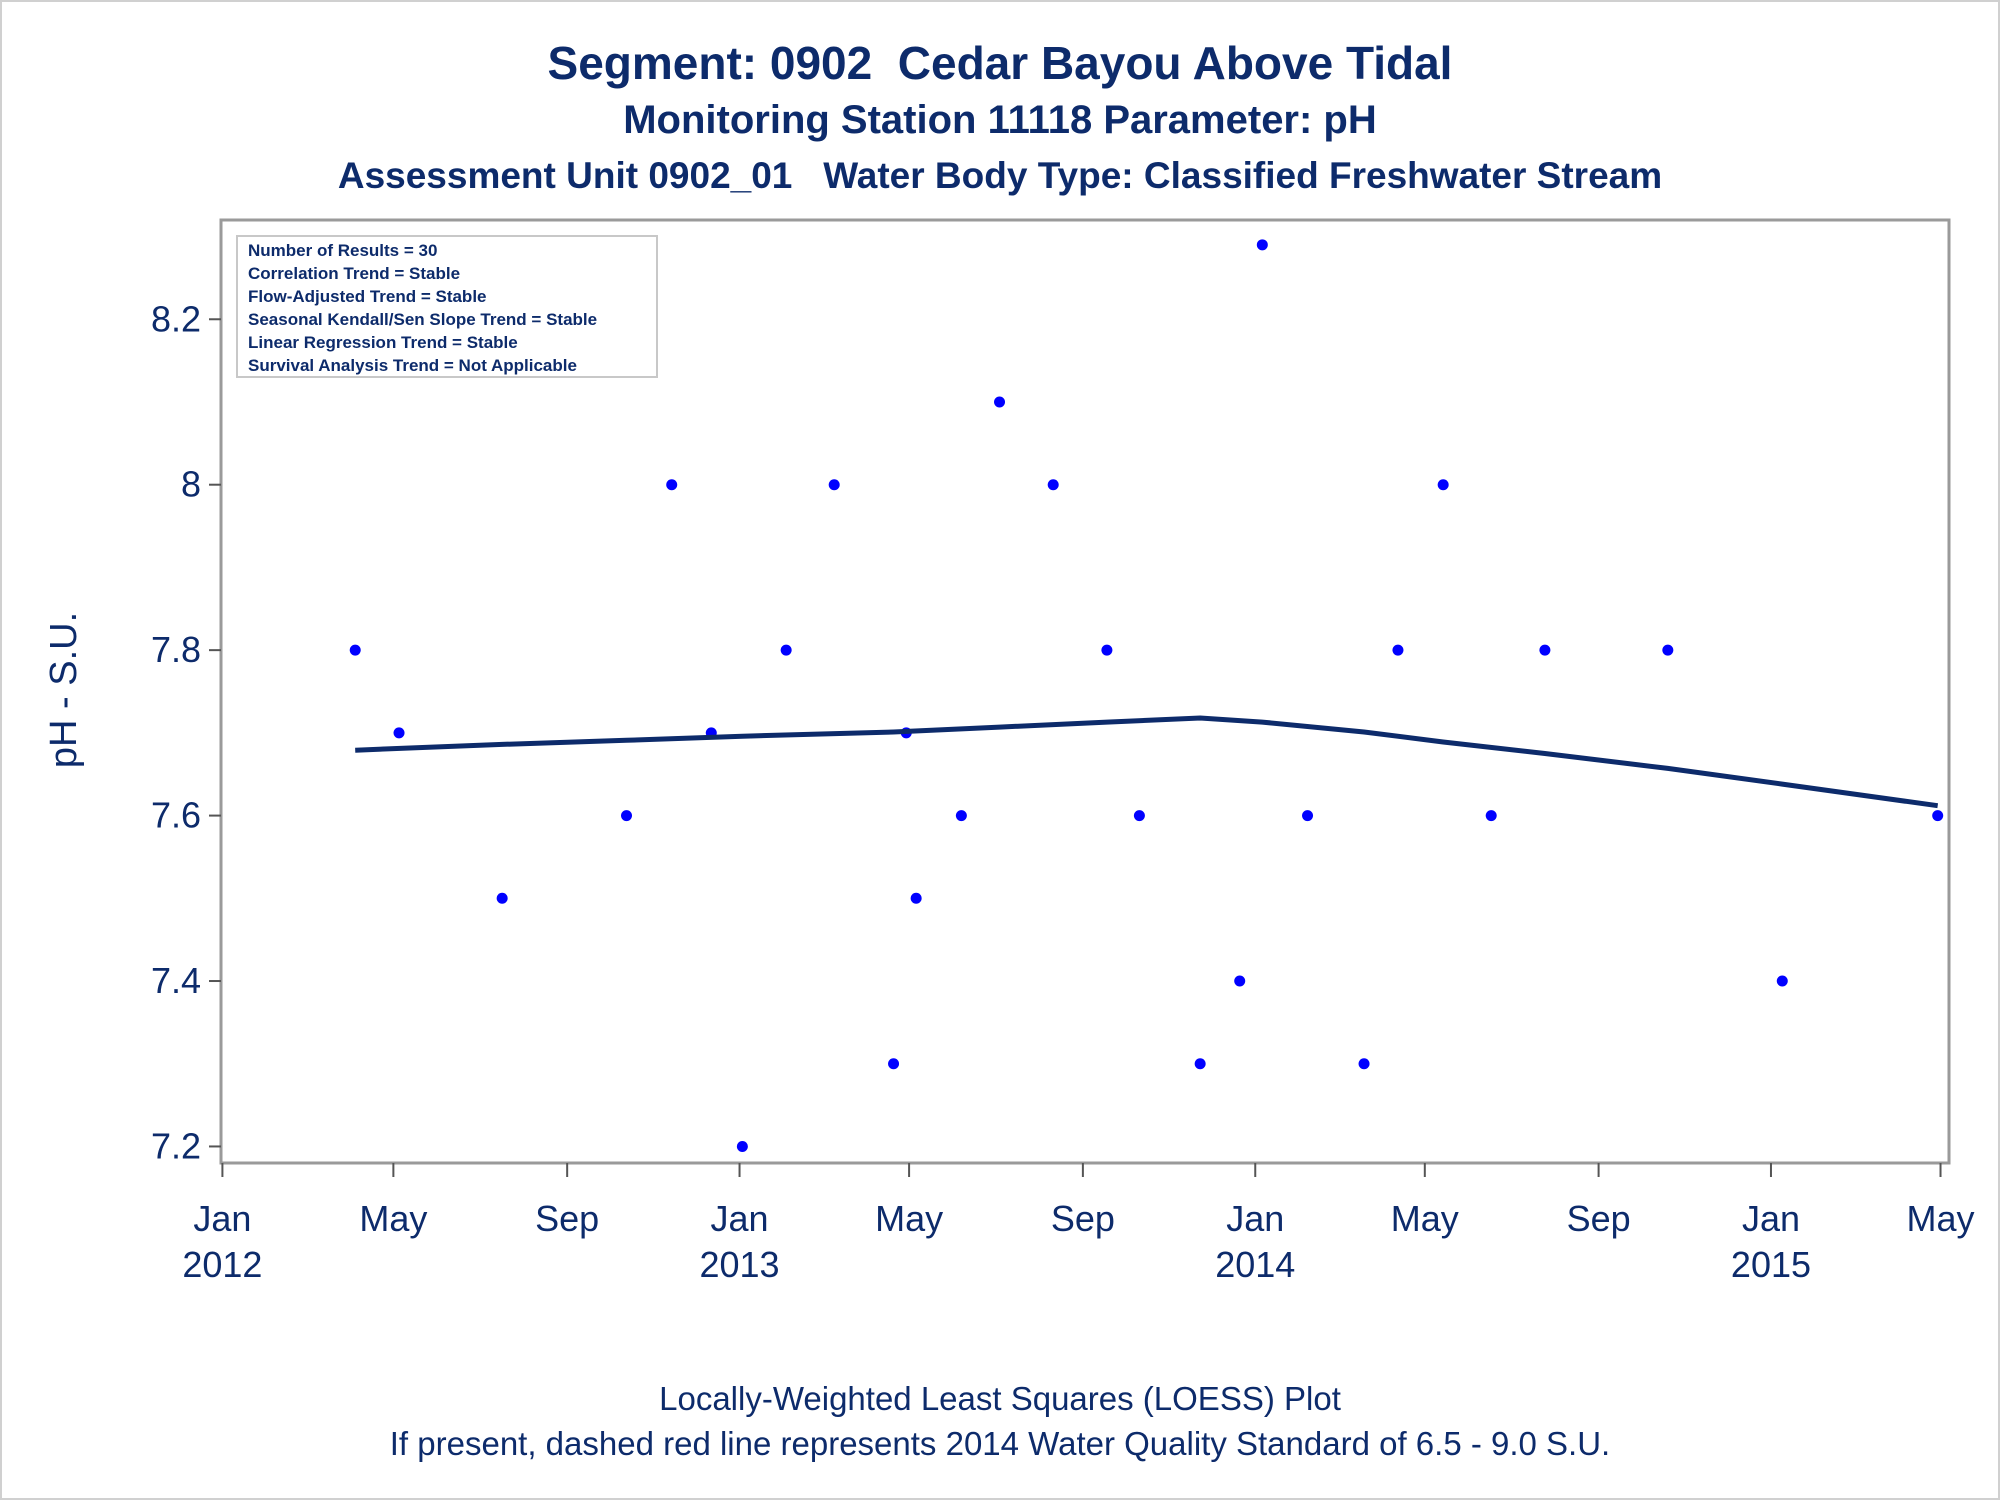  Describe the element at coordinates (176, 649) in the screenshot. I see `y-tick-label: 7.8` at that location.